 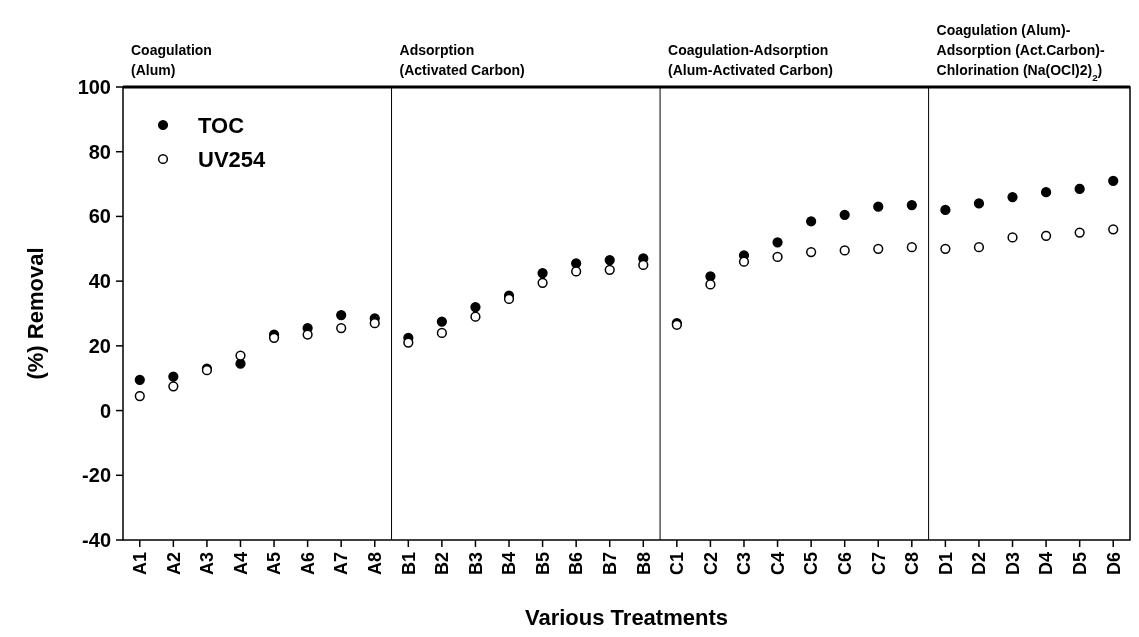 I want to click on x-tick-label: B4, so click(x=509, y=564).